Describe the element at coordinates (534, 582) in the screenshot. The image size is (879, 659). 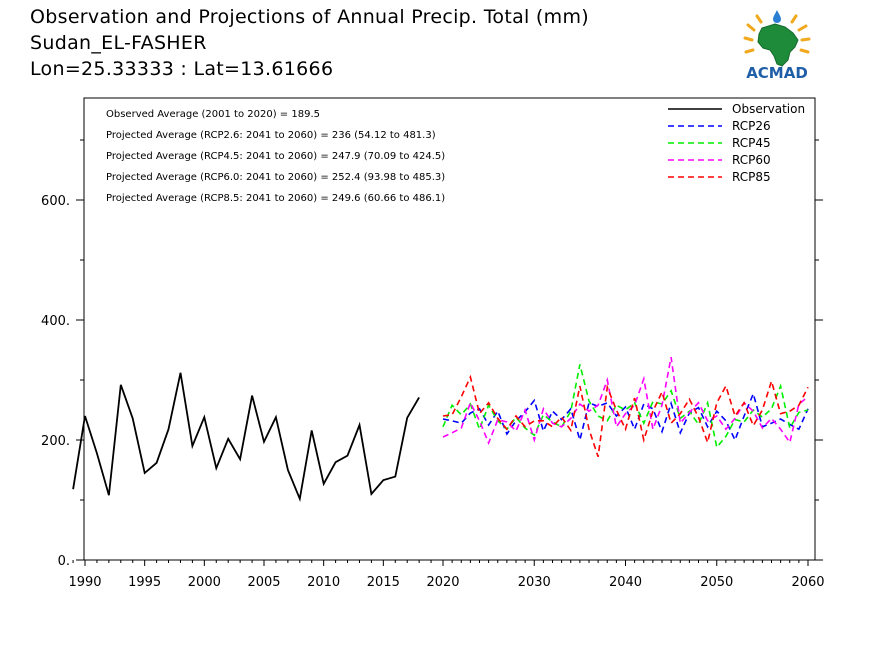
I see `x-tick-label: 2030` at that location.